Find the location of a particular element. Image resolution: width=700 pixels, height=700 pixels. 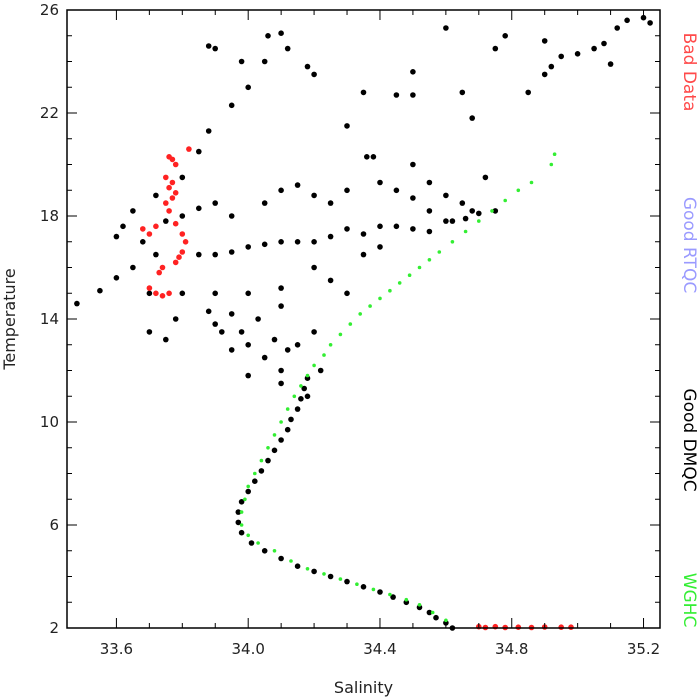

x-tick-label-4: 35.2 is located at coordinates (643, 649).